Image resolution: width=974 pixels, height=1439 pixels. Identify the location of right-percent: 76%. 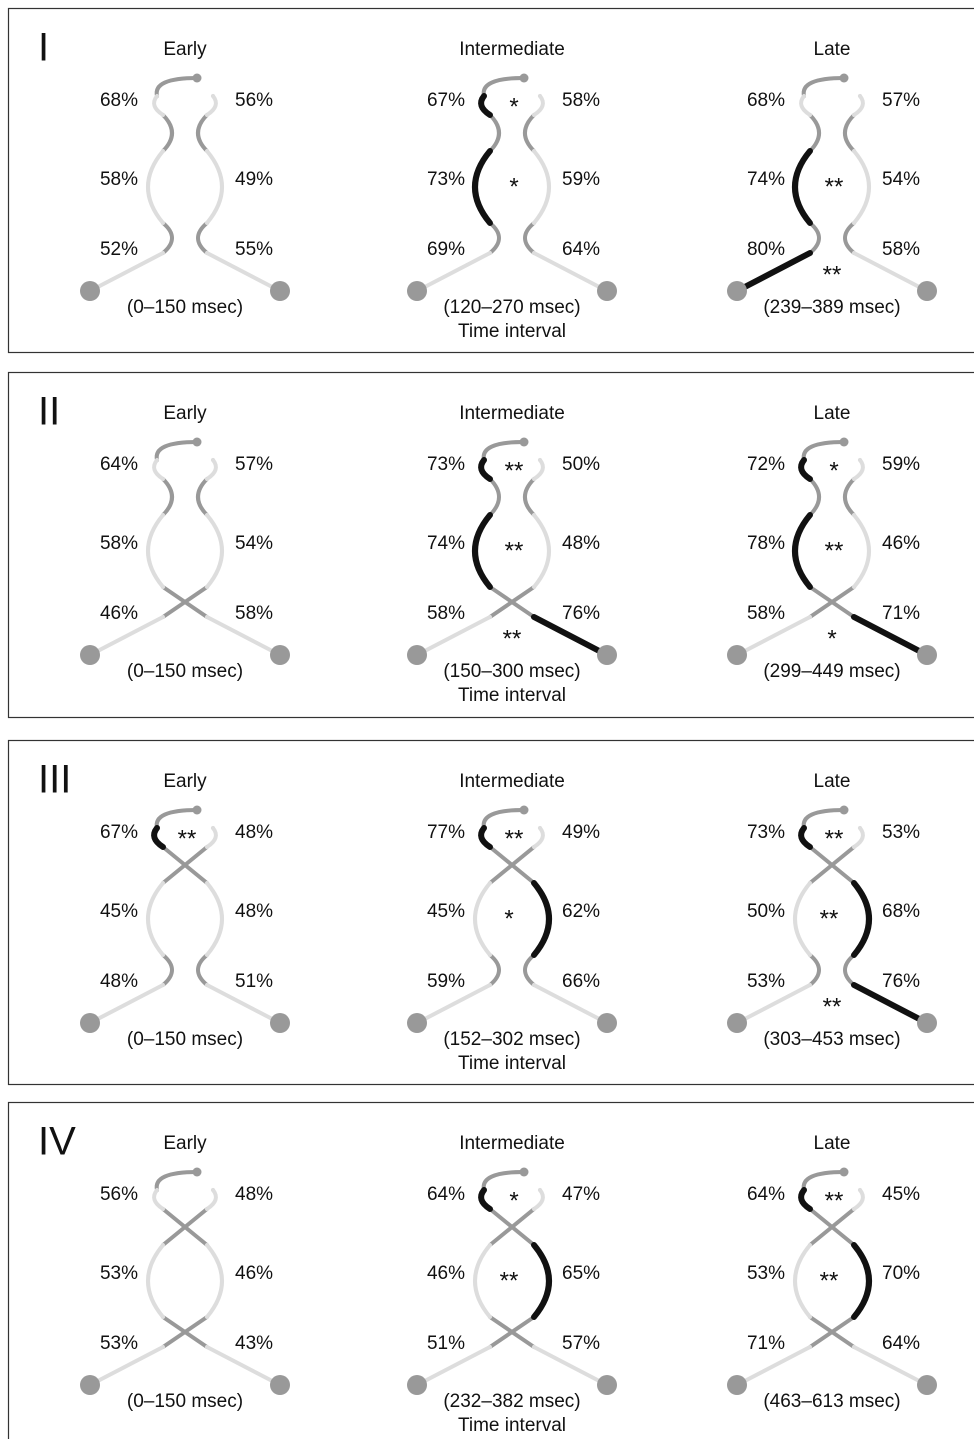
(901, 981).